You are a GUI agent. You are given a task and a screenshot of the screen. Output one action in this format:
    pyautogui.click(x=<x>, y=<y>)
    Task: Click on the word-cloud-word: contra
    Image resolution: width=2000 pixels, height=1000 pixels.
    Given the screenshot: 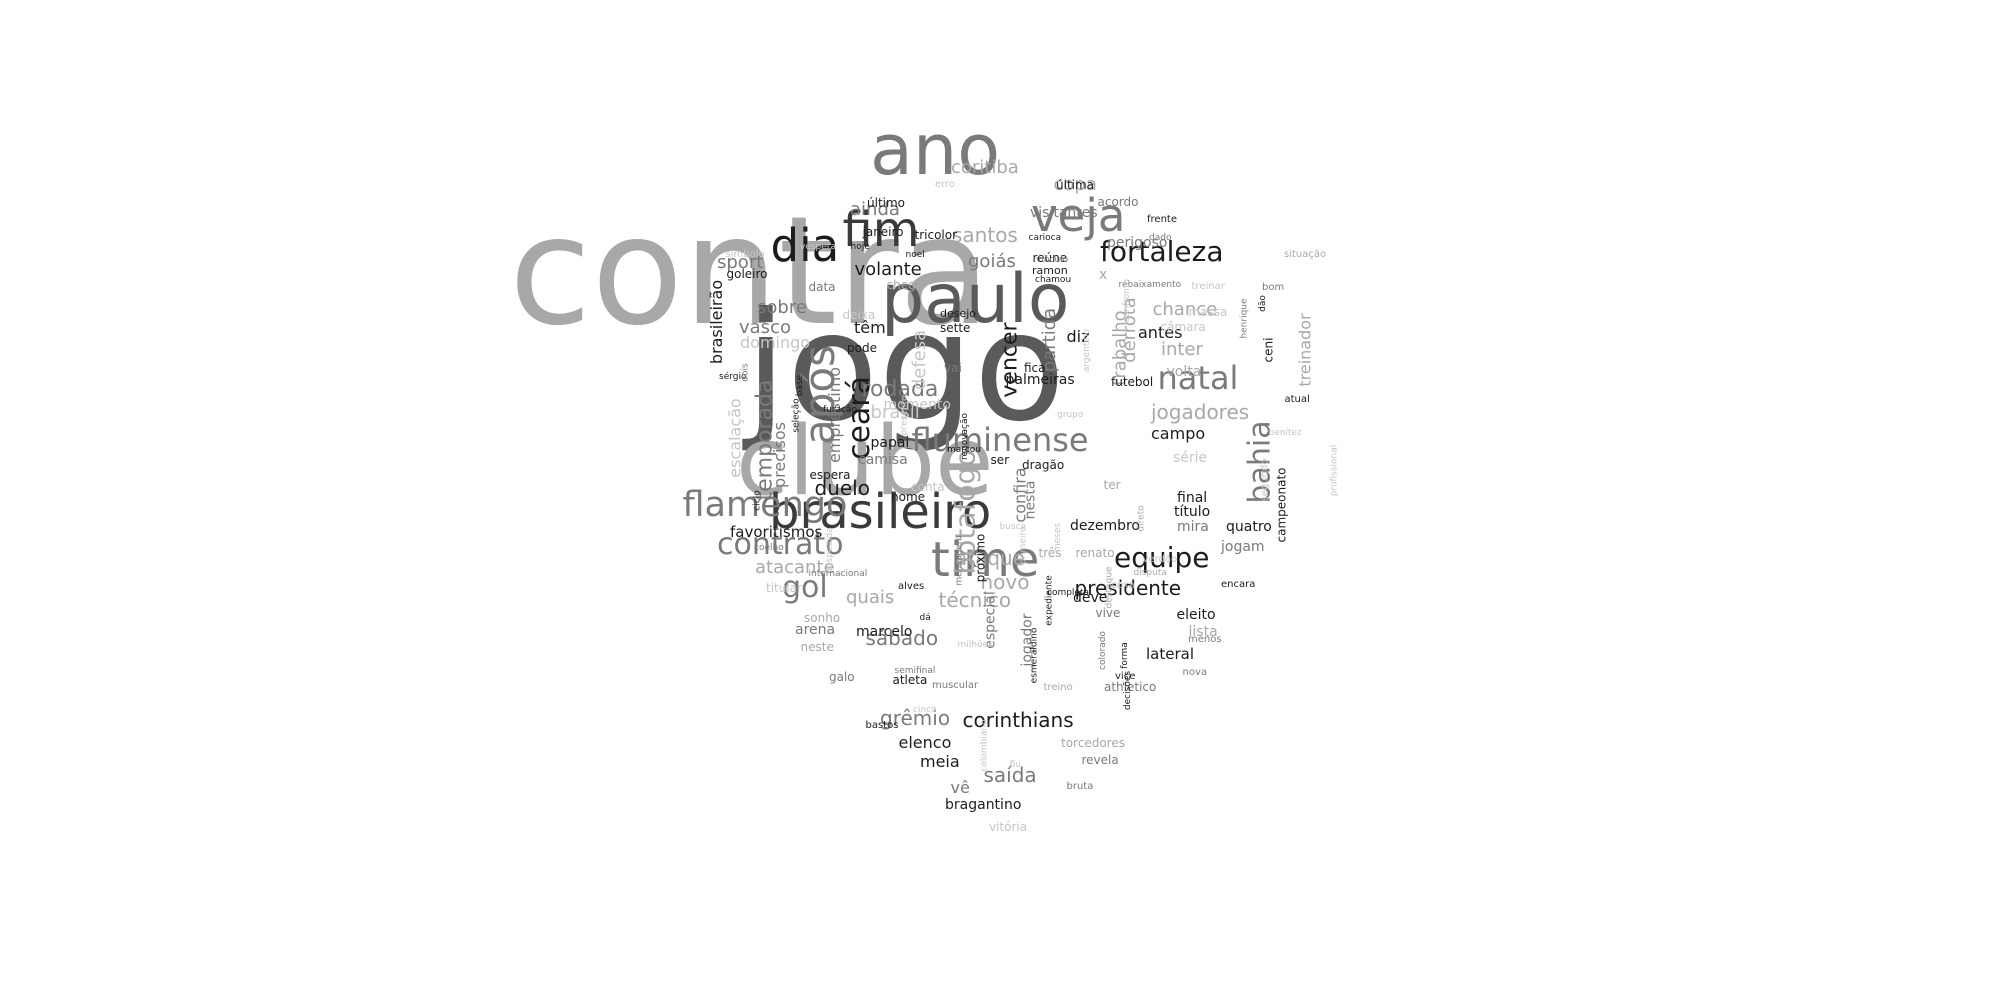 What is the action you would take?
    pyautogui.click(x=750, y=272)
    